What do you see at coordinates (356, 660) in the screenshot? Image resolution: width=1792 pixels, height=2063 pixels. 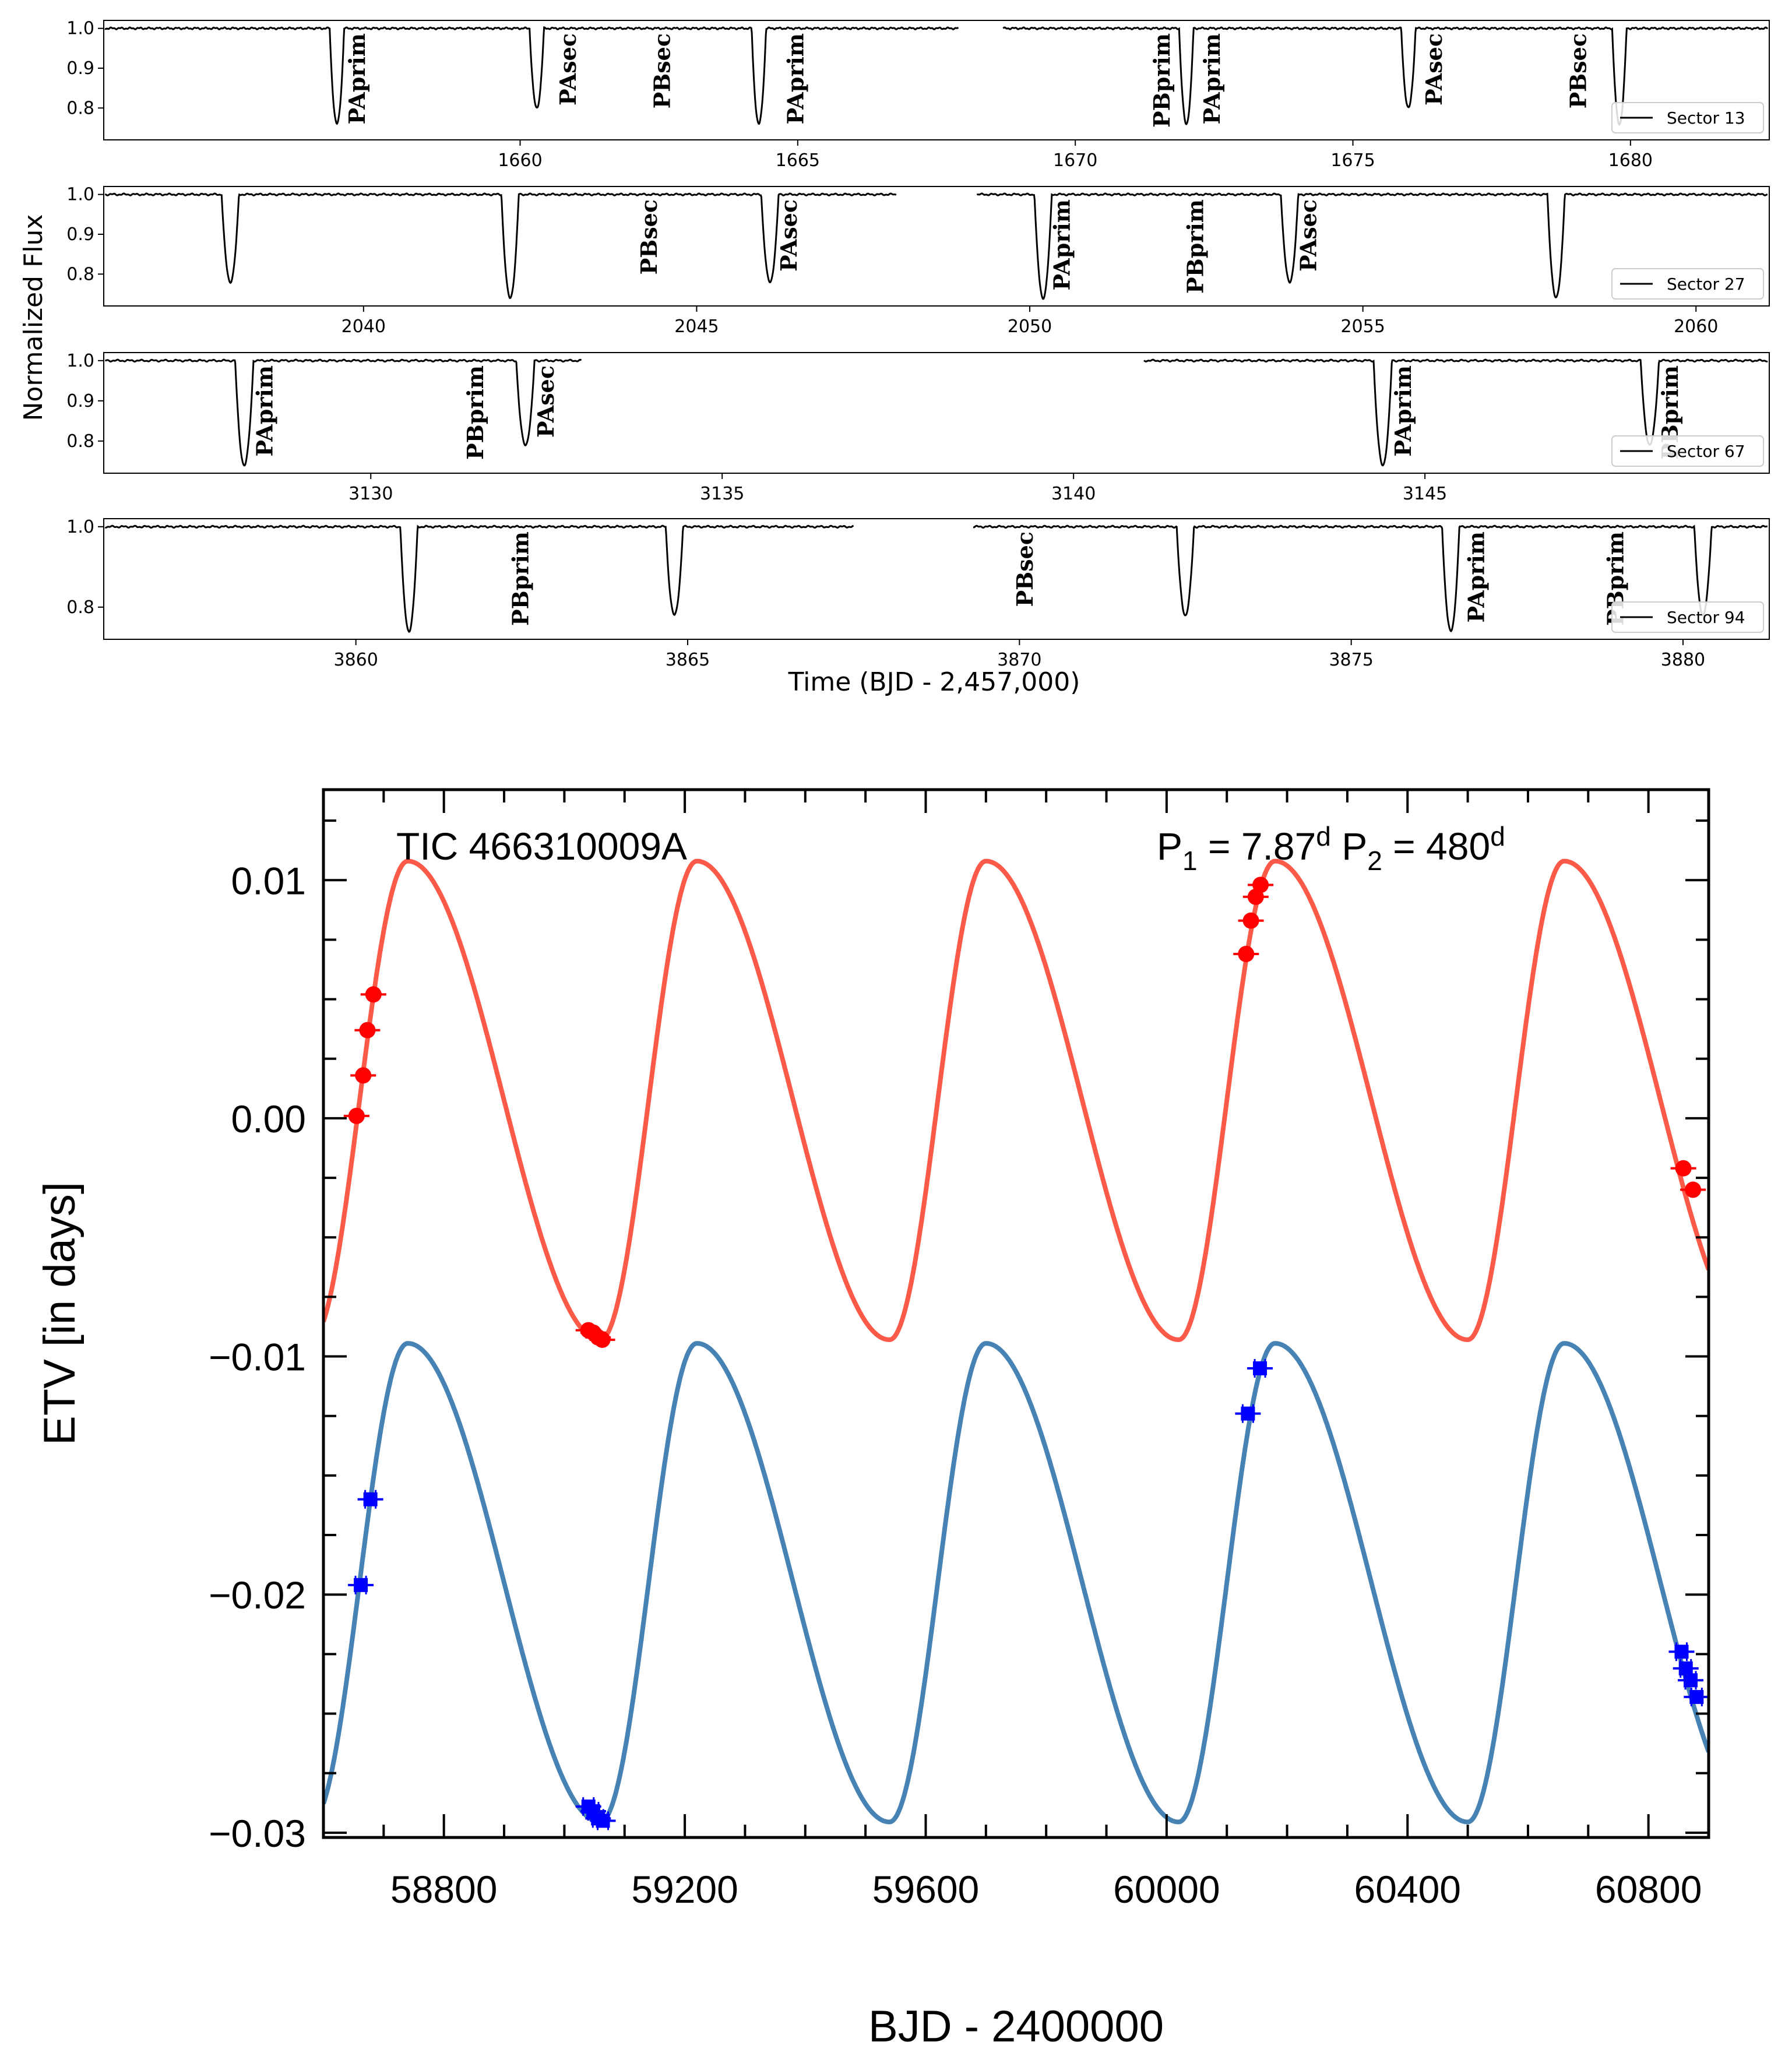 I see `x-tick-label: 3860` at bounding box center [356, 660].